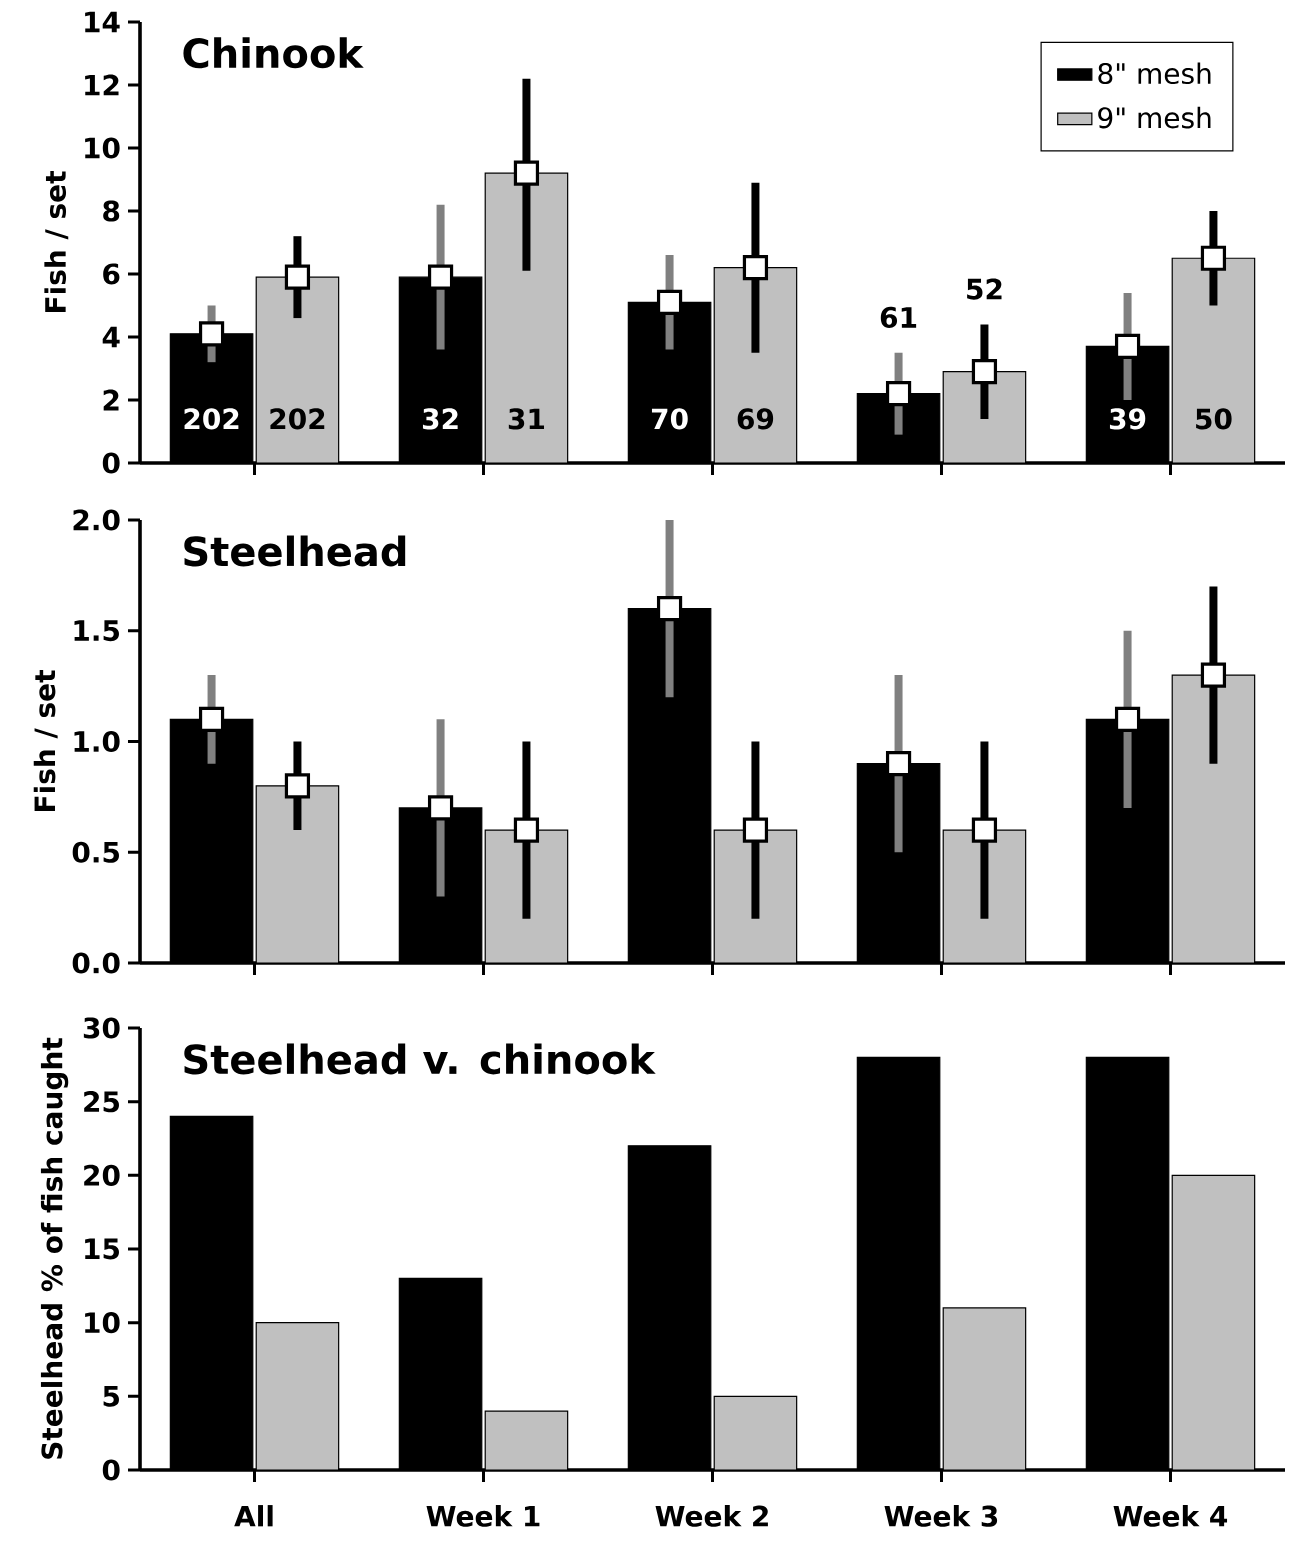 The width and height of the screenshot is (1291, 1542). I want to click on annotation: 70, so click(669, 419).